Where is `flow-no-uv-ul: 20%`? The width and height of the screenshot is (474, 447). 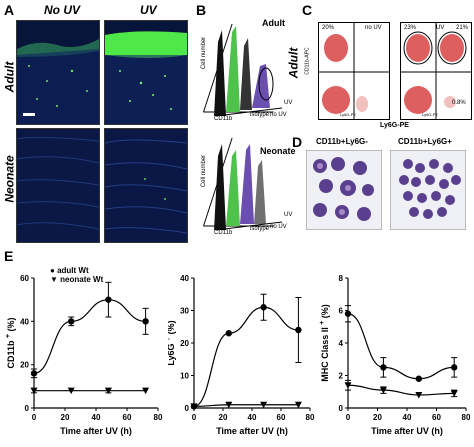
flow-no-uv-ul: 20% is located at coordinates (328, 28).